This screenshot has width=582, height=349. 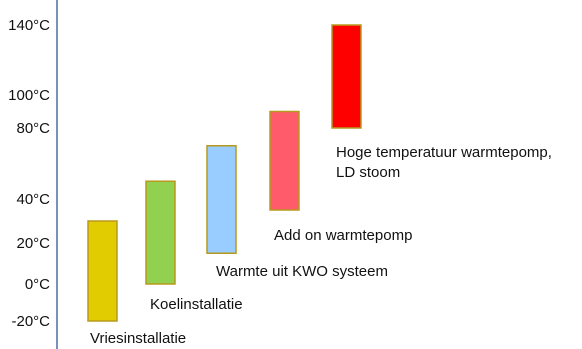 What do you see at coordinates (444, 162) in the screenshot?
I see `category-label: Hoge temperatuur warmtepomp, LD stoom` at bounding box center [444, 162].